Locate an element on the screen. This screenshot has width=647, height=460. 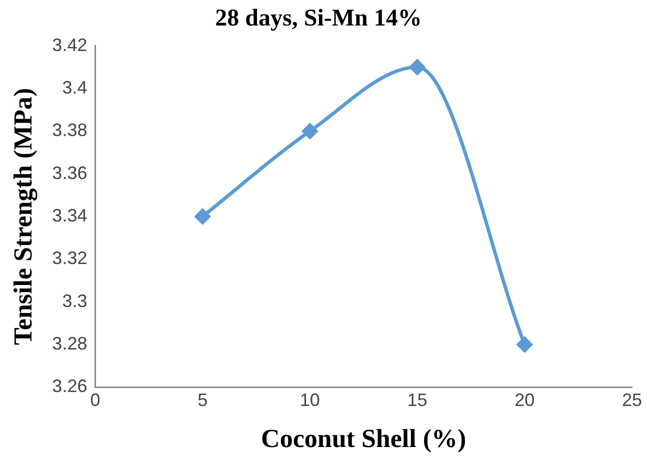
y-tick-label: 3.26 is located at coordinates (70, 386).